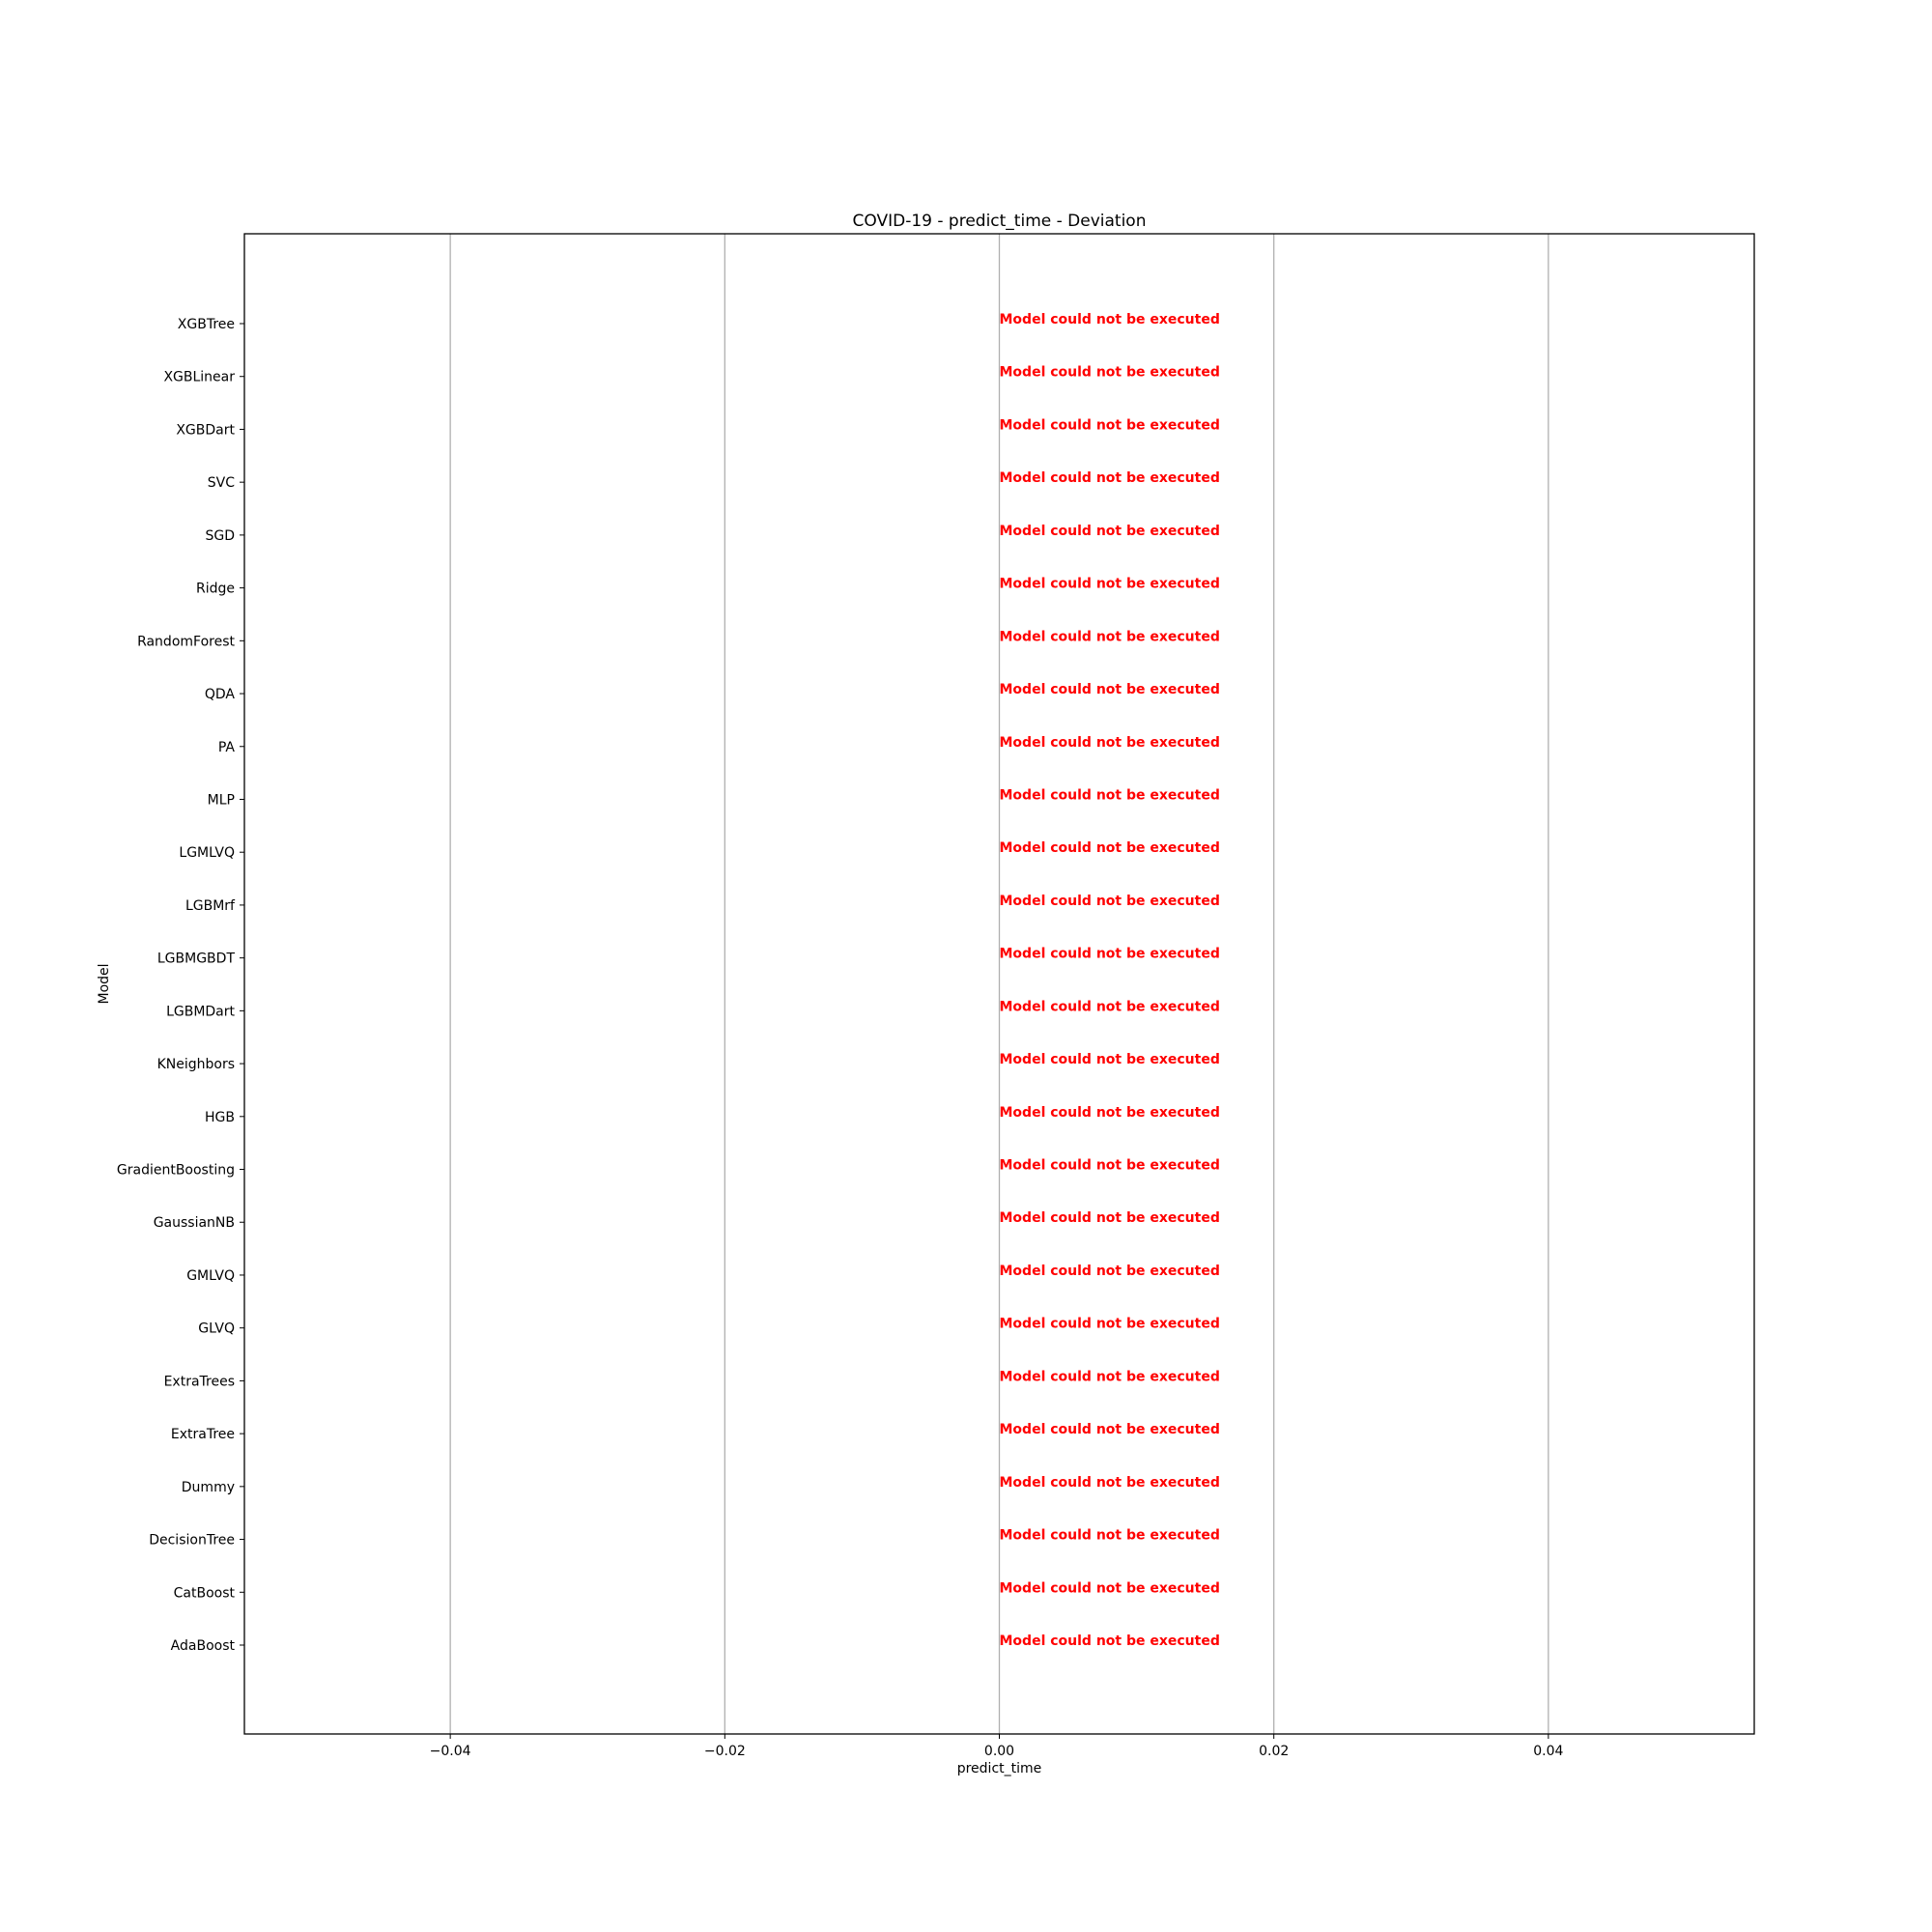 The image size is (1932, 1932). I want to click on y-tick-label: DecisionTree, so click(192, 1540).